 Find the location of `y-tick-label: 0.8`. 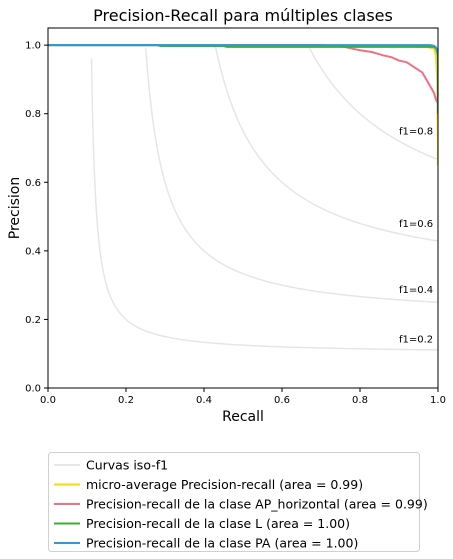

y-tick-label: 0.8 is located at coordinates (33, 114).